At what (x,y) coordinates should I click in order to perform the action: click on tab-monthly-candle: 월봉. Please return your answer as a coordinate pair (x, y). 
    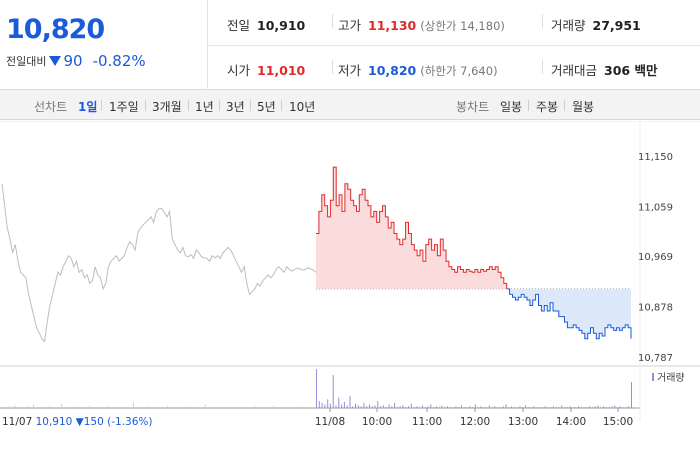
    Looking at the image, I should click on (583, 107).